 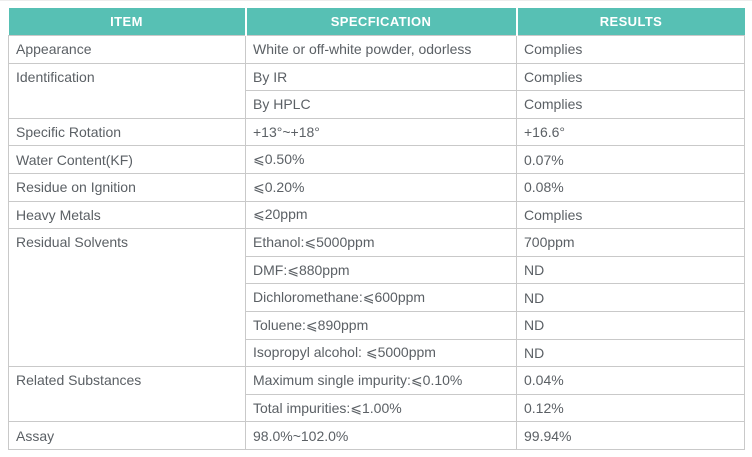 I want to click on spec-cell: Maximum single impurity:⩽0.10%, so click(x=381, y=380).